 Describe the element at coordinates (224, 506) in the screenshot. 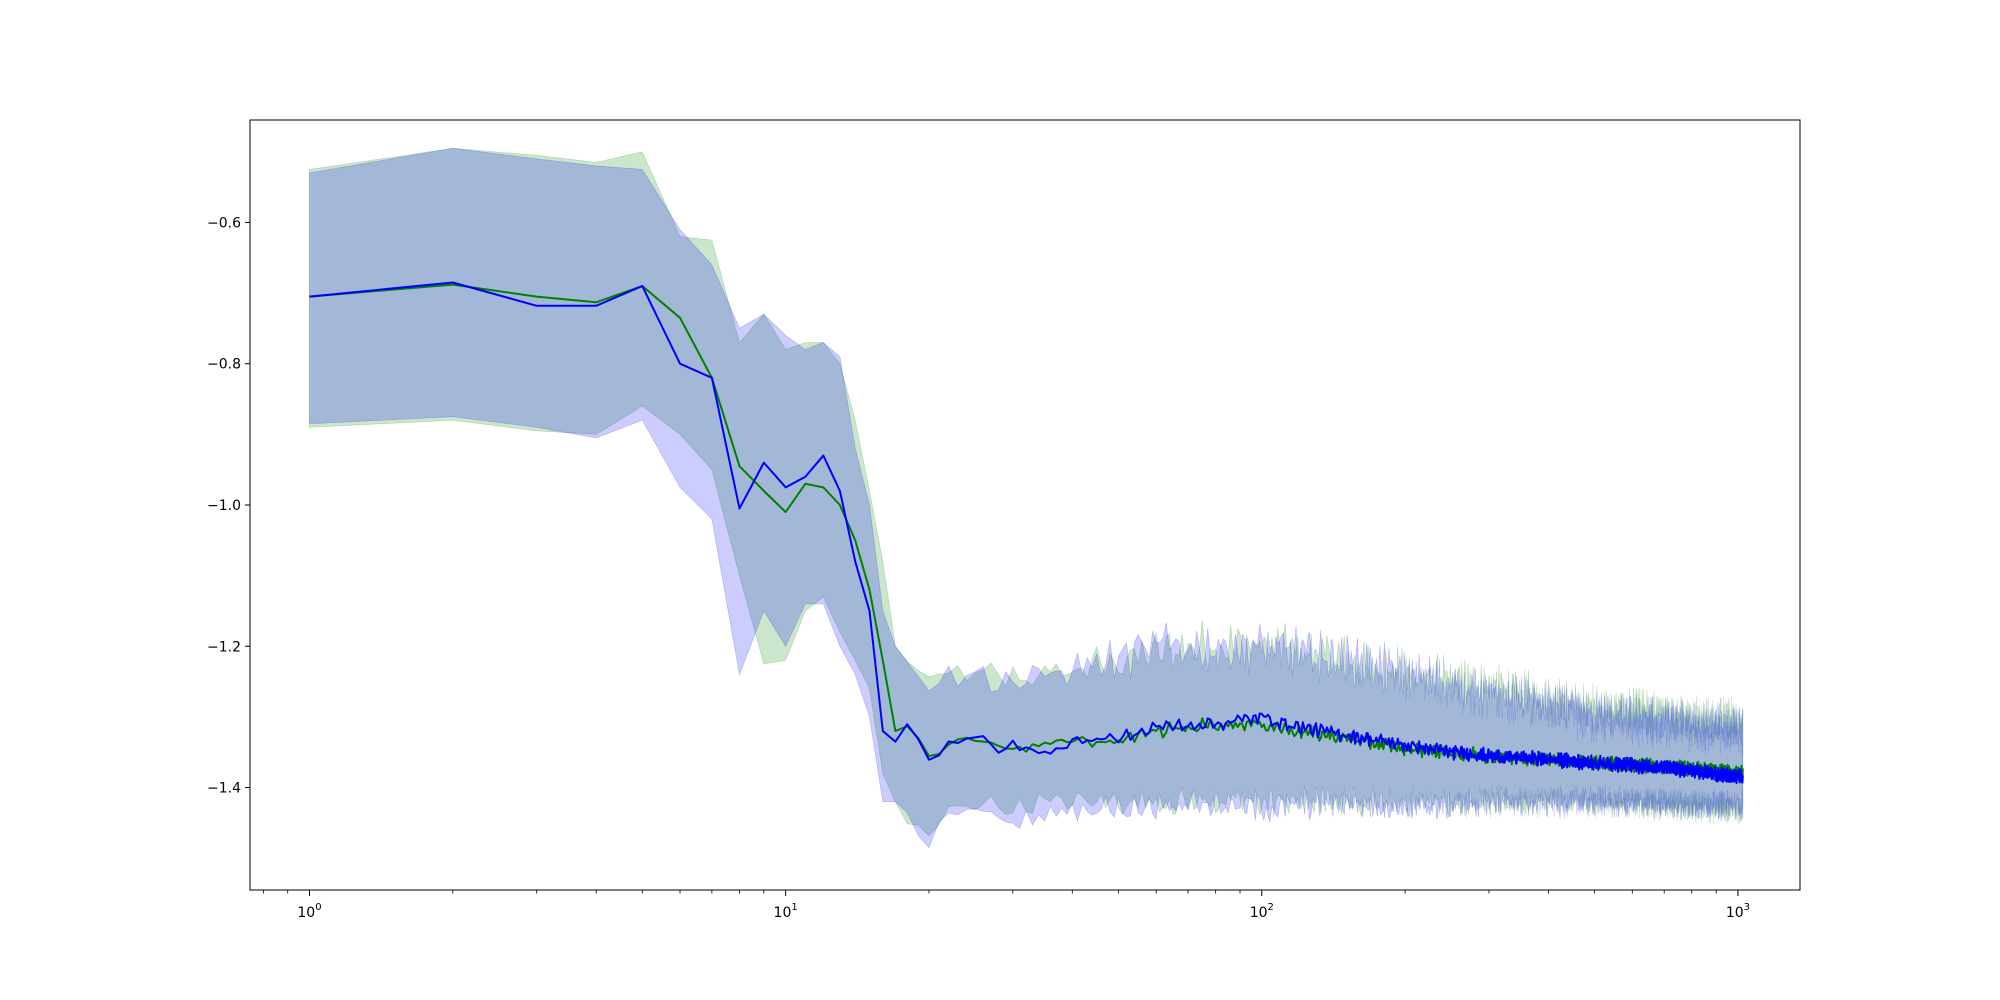

I see `y-tick-label: −1.0` at that location.